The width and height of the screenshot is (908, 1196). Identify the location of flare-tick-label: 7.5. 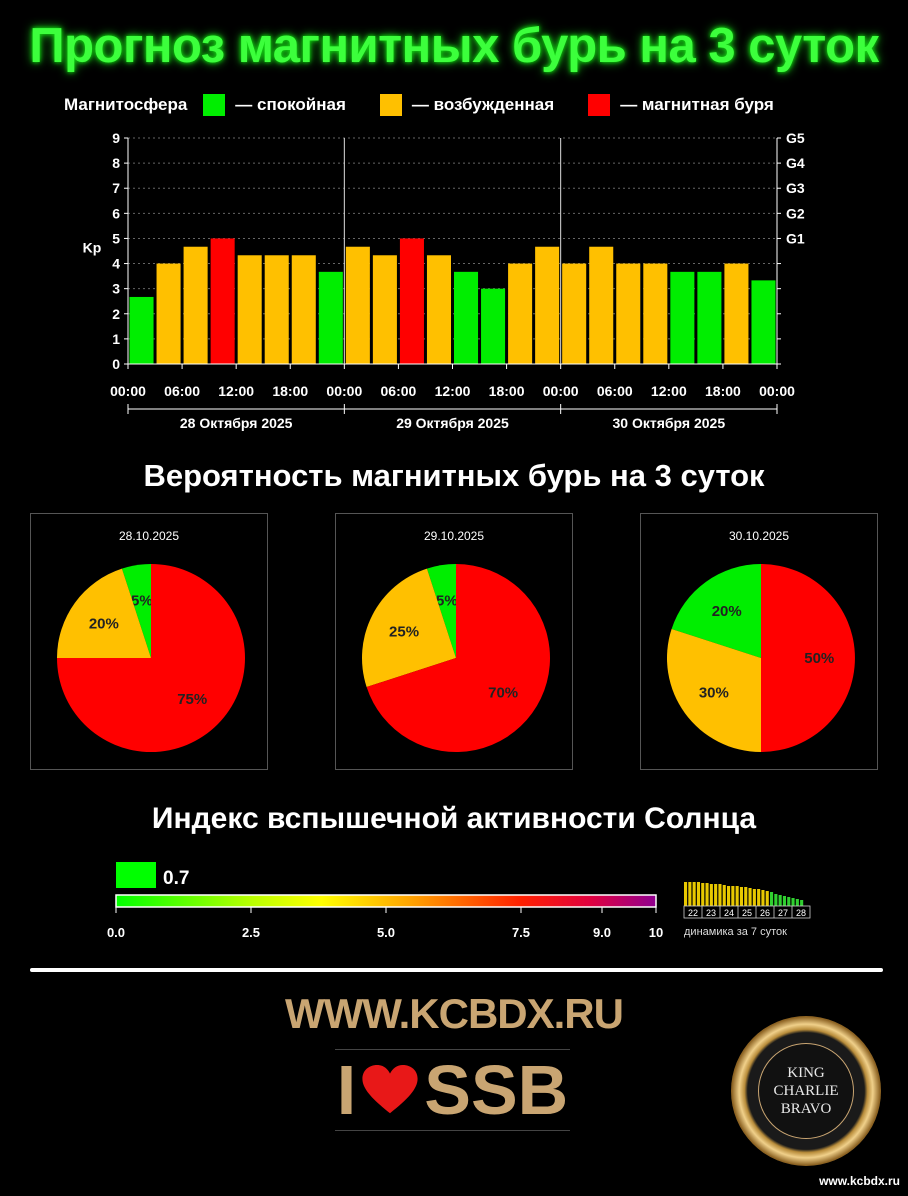
(521, 932).